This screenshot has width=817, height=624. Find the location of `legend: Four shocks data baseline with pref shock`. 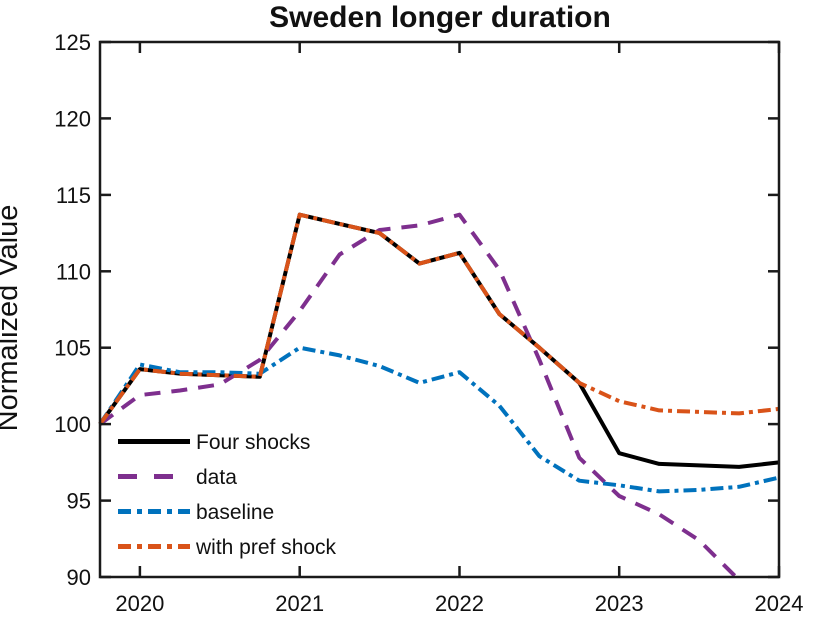

legend: Four shocks data baseline with pref shock is located at coordinates (227, 495).